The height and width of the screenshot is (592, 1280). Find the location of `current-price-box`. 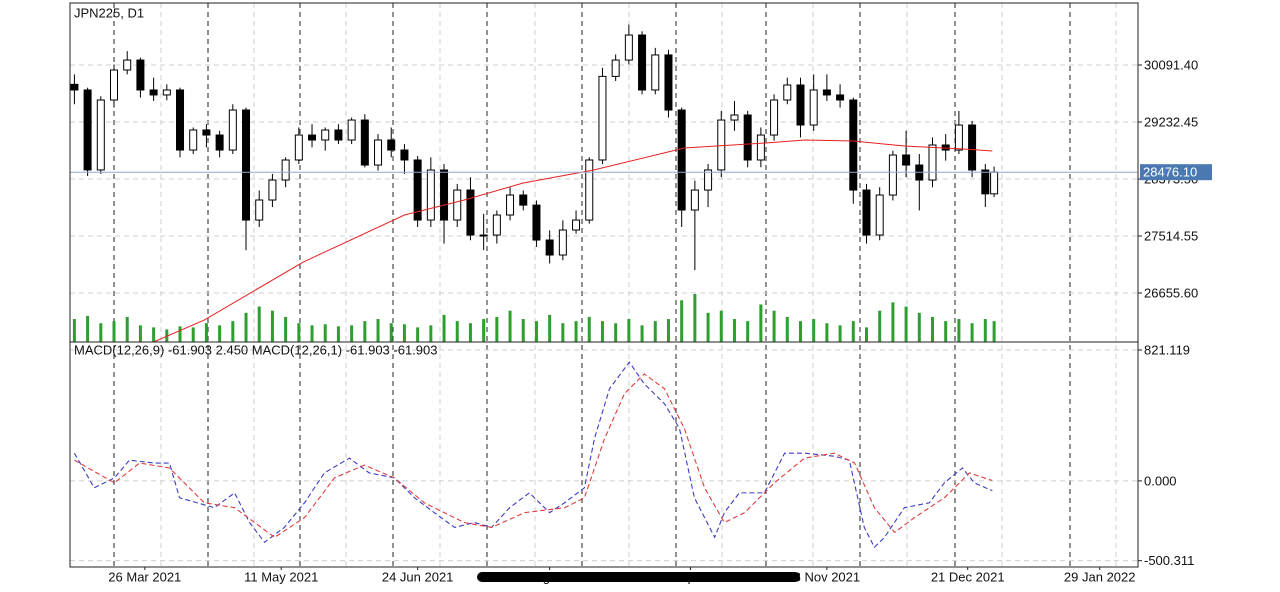

current-price-box is located at coordinates (1176, 172).